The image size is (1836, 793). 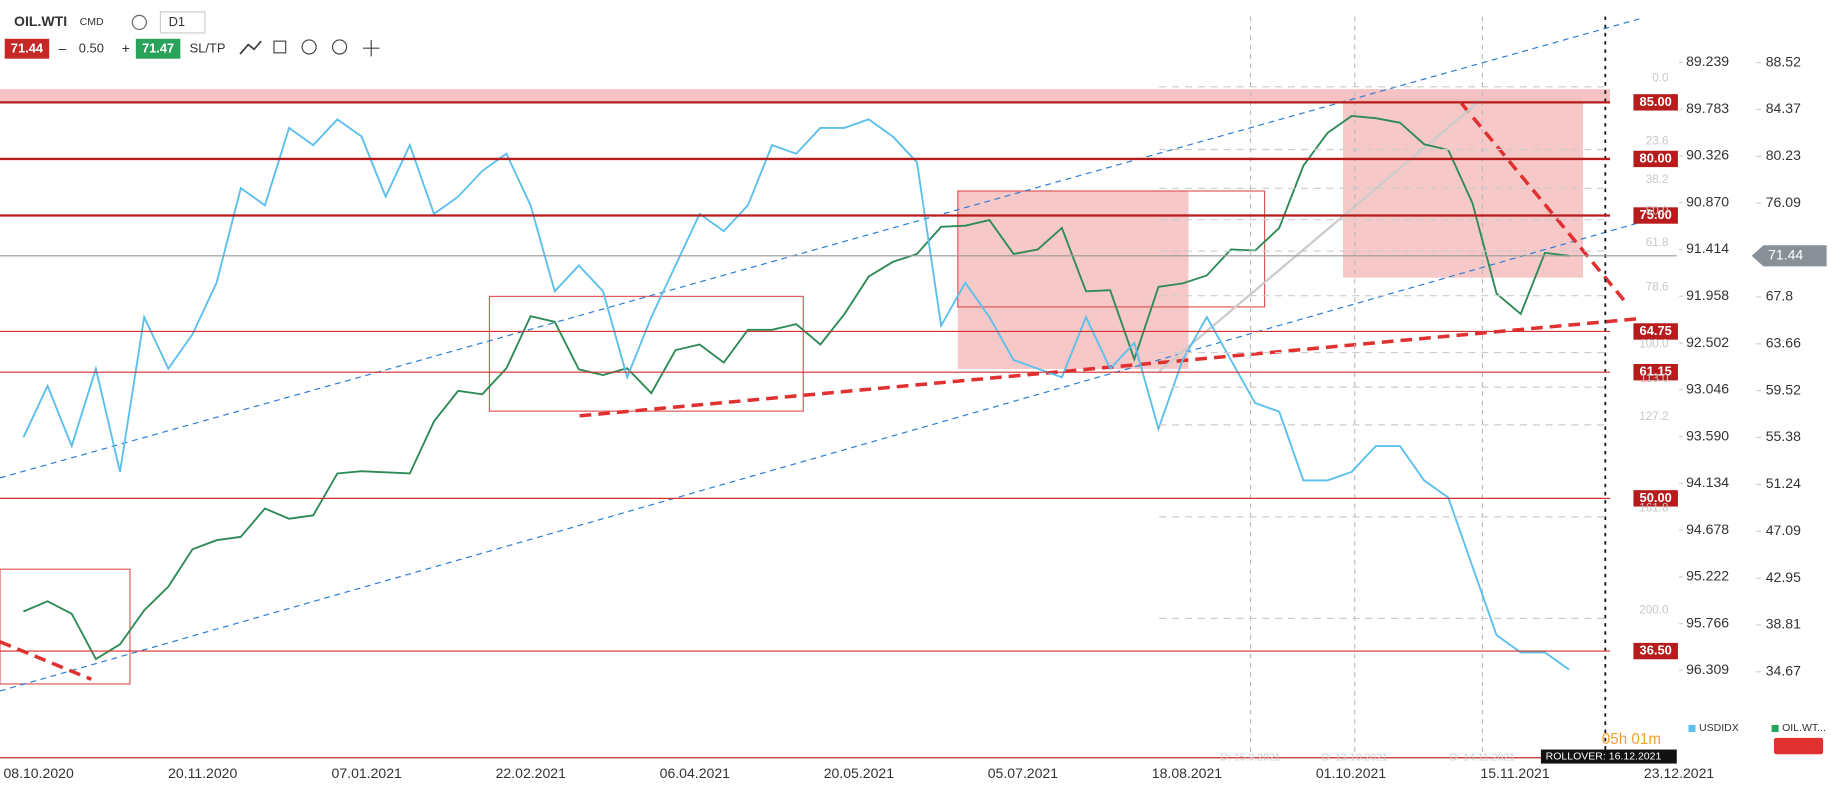 What do you see at coordinates (695, 773) in the screenshot?
I see `x-tick-label: 06.04.2021` at bounding box center [695, 773].